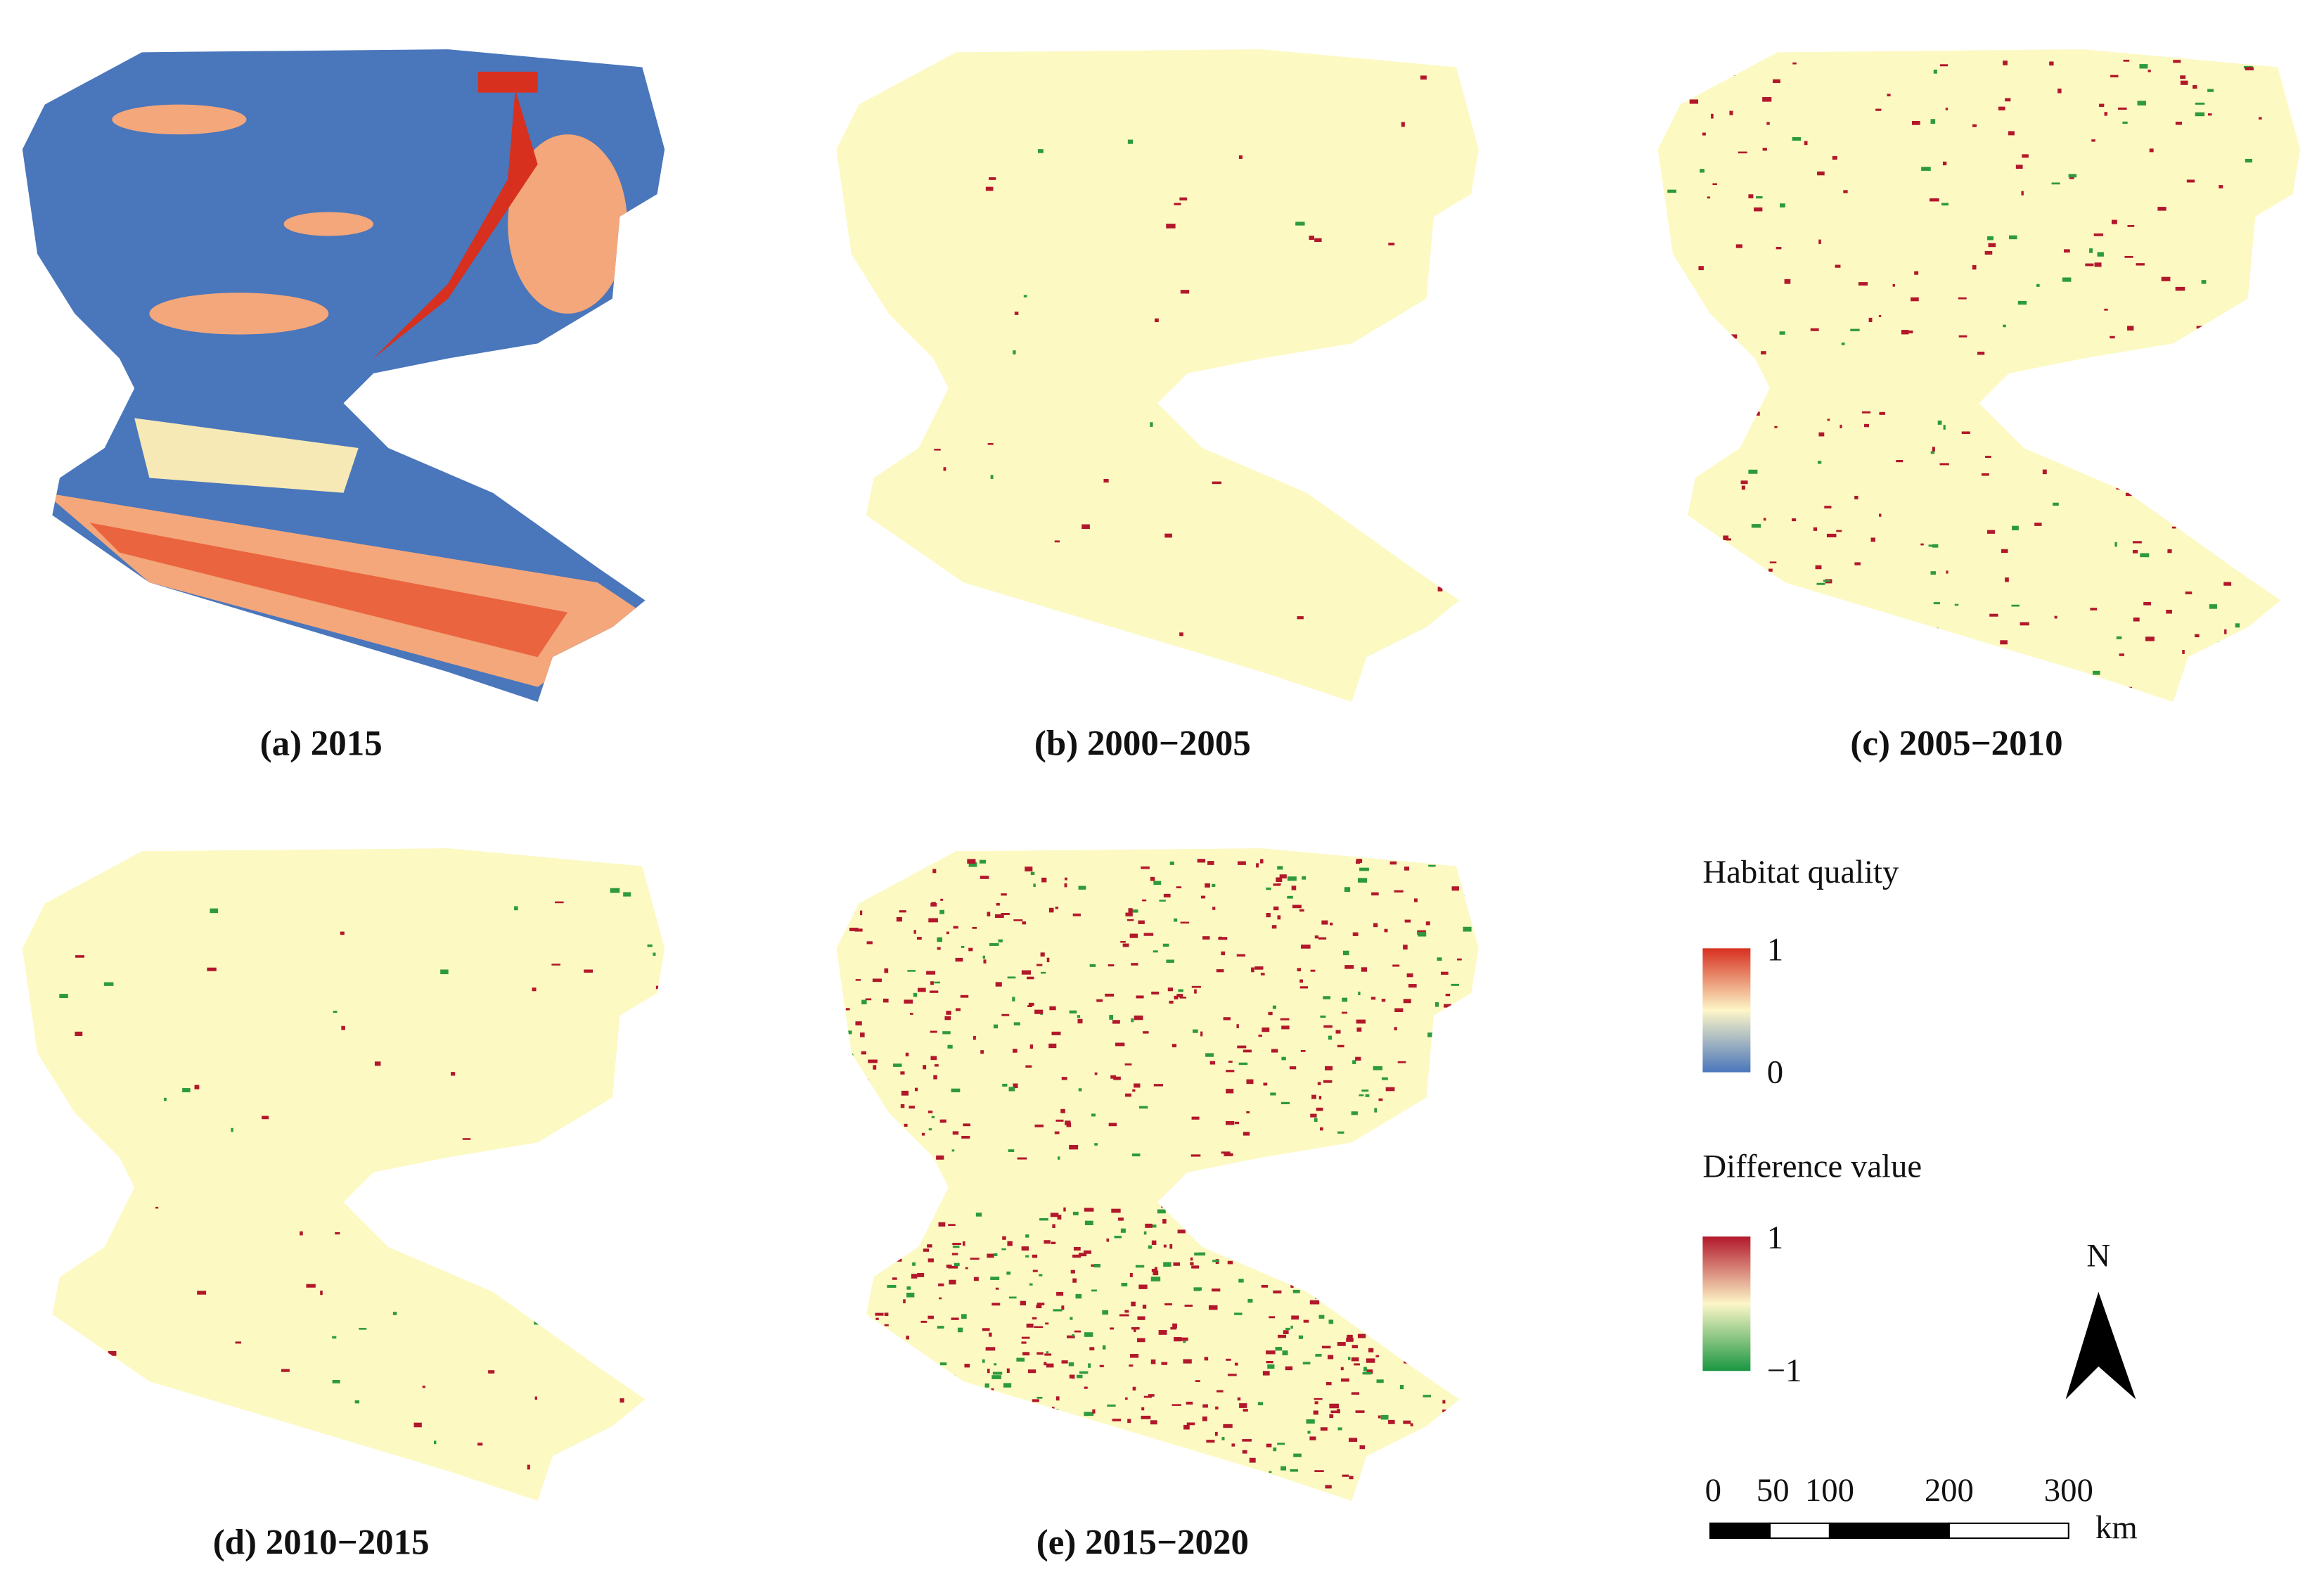  I want to click on panel-caption: (b) 2000−2005, so click(1142, 743).